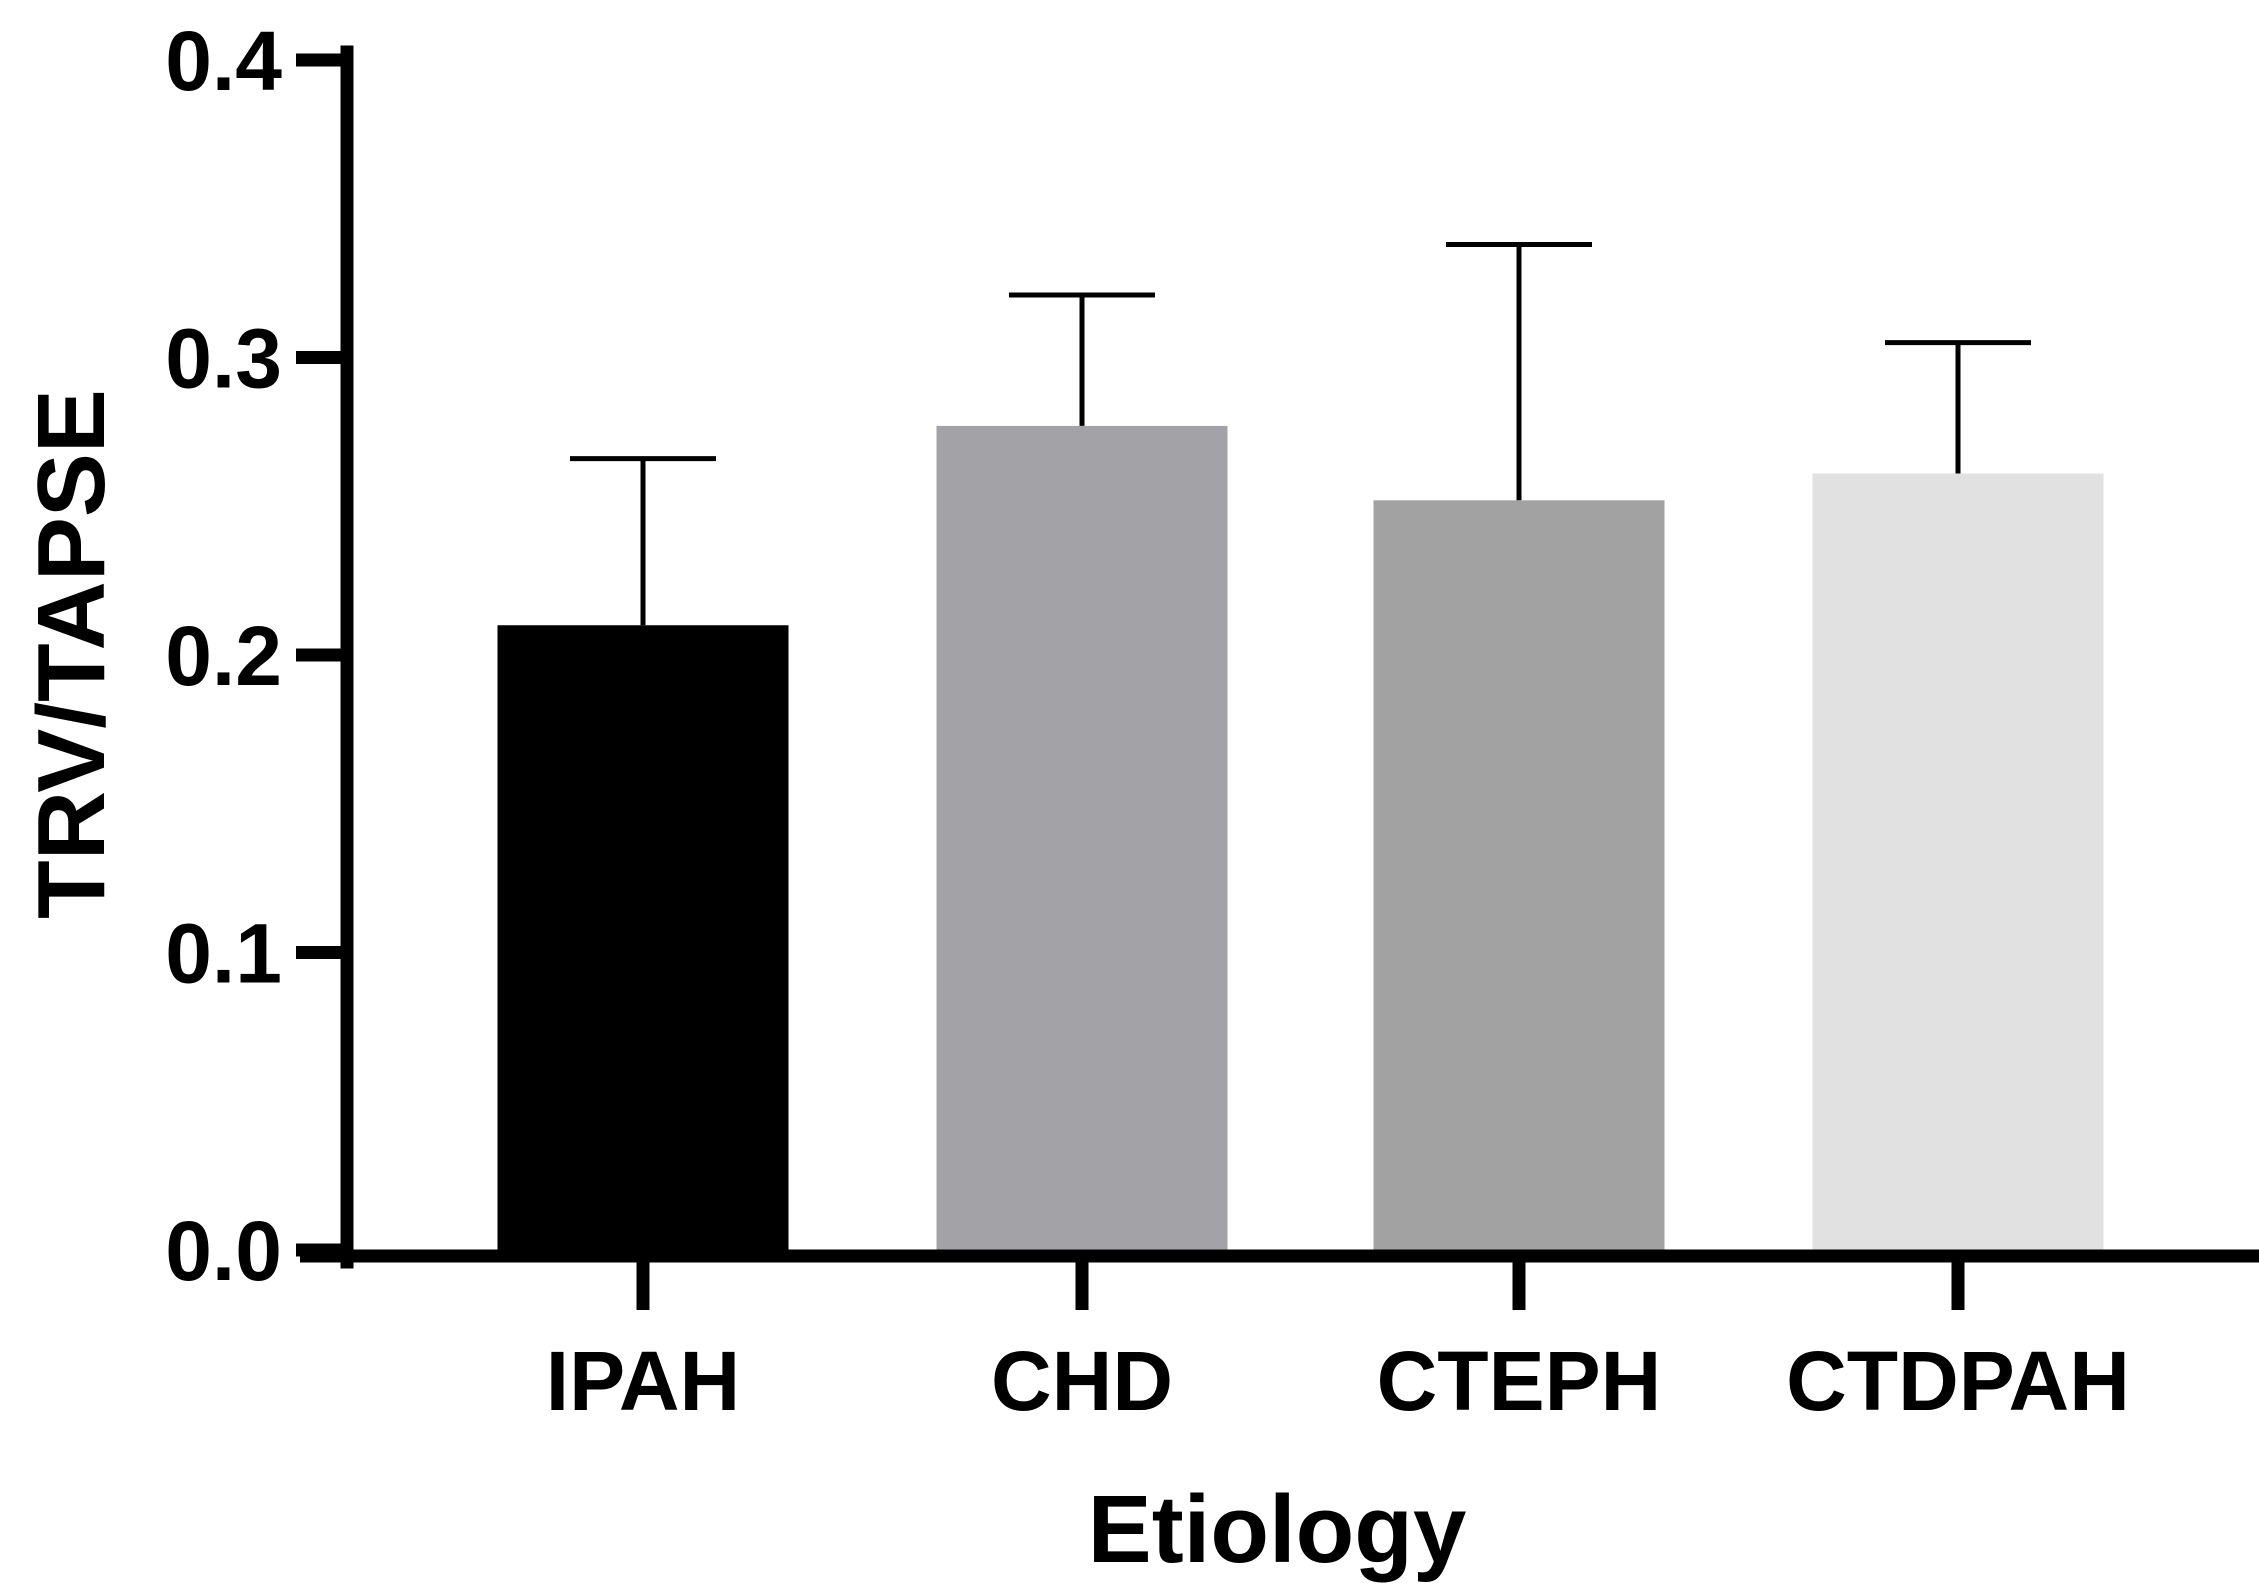  I want to click on y-ticks-layer: 0.0 0.1 0.2 0.3 0.4, so click(256, 656).